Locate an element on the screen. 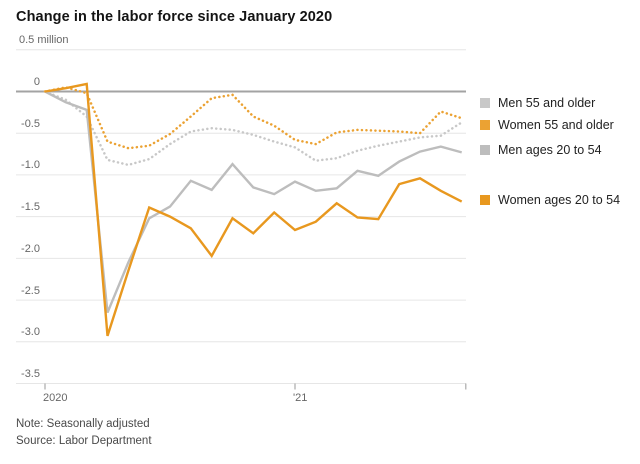  legend-swatch-women-55-icon is located at coordinates (485, 125).